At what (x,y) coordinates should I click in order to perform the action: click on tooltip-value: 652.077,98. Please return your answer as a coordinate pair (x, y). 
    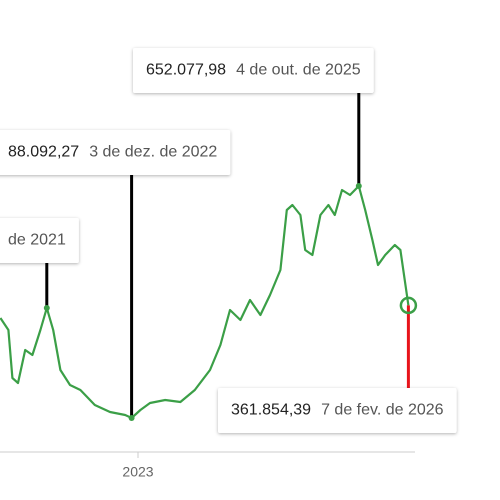
    Looking at the image, I should click on (186, 70).